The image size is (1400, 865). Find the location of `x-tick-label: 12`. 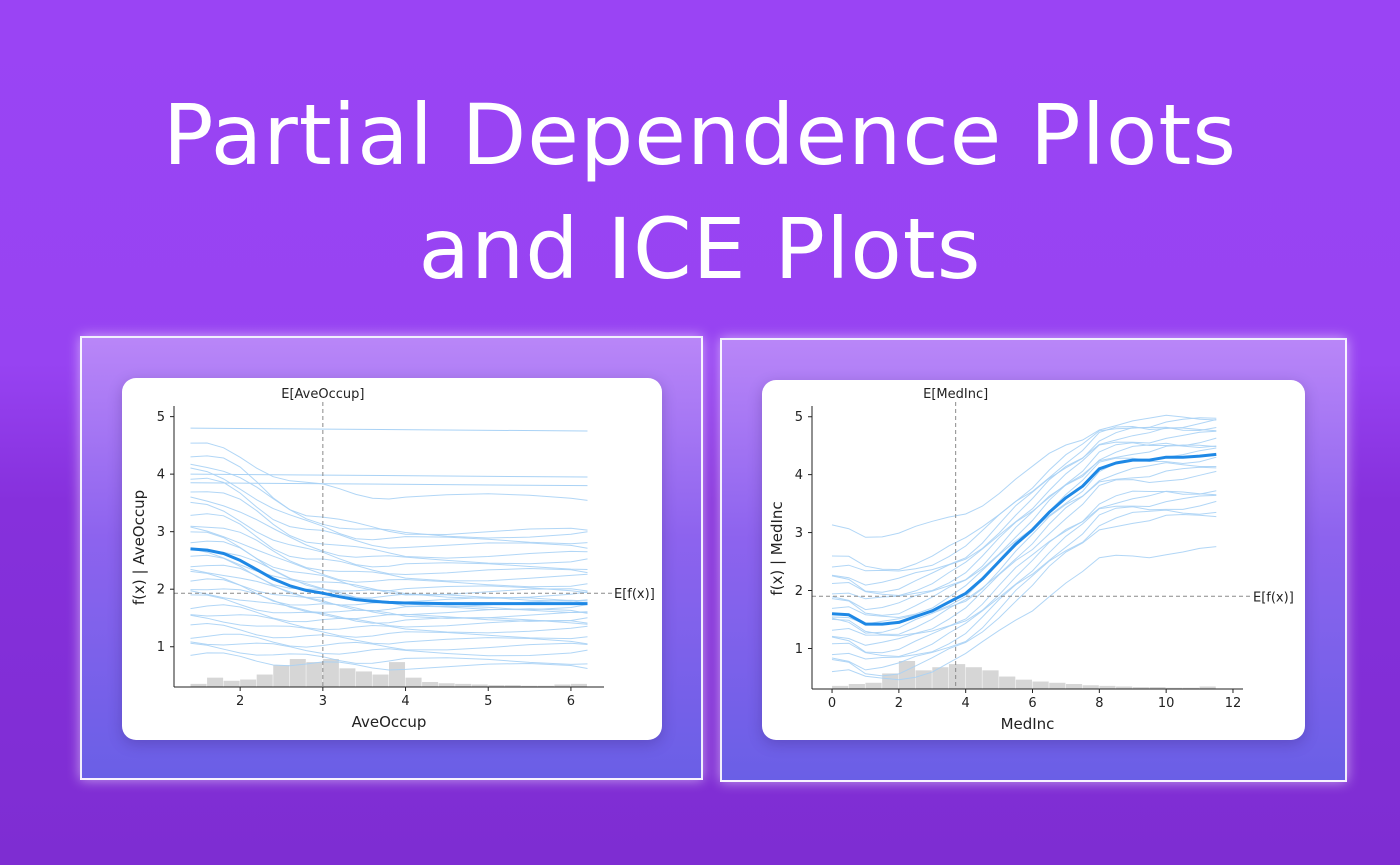

x-tick-label: 12 is located at coordinates (1233, 703).